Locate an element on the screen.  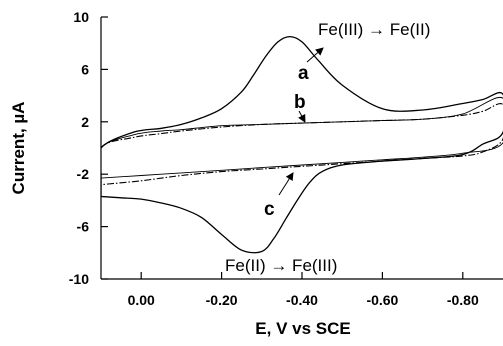
y-tick-label: -2 is located at coordinates (83, 174).